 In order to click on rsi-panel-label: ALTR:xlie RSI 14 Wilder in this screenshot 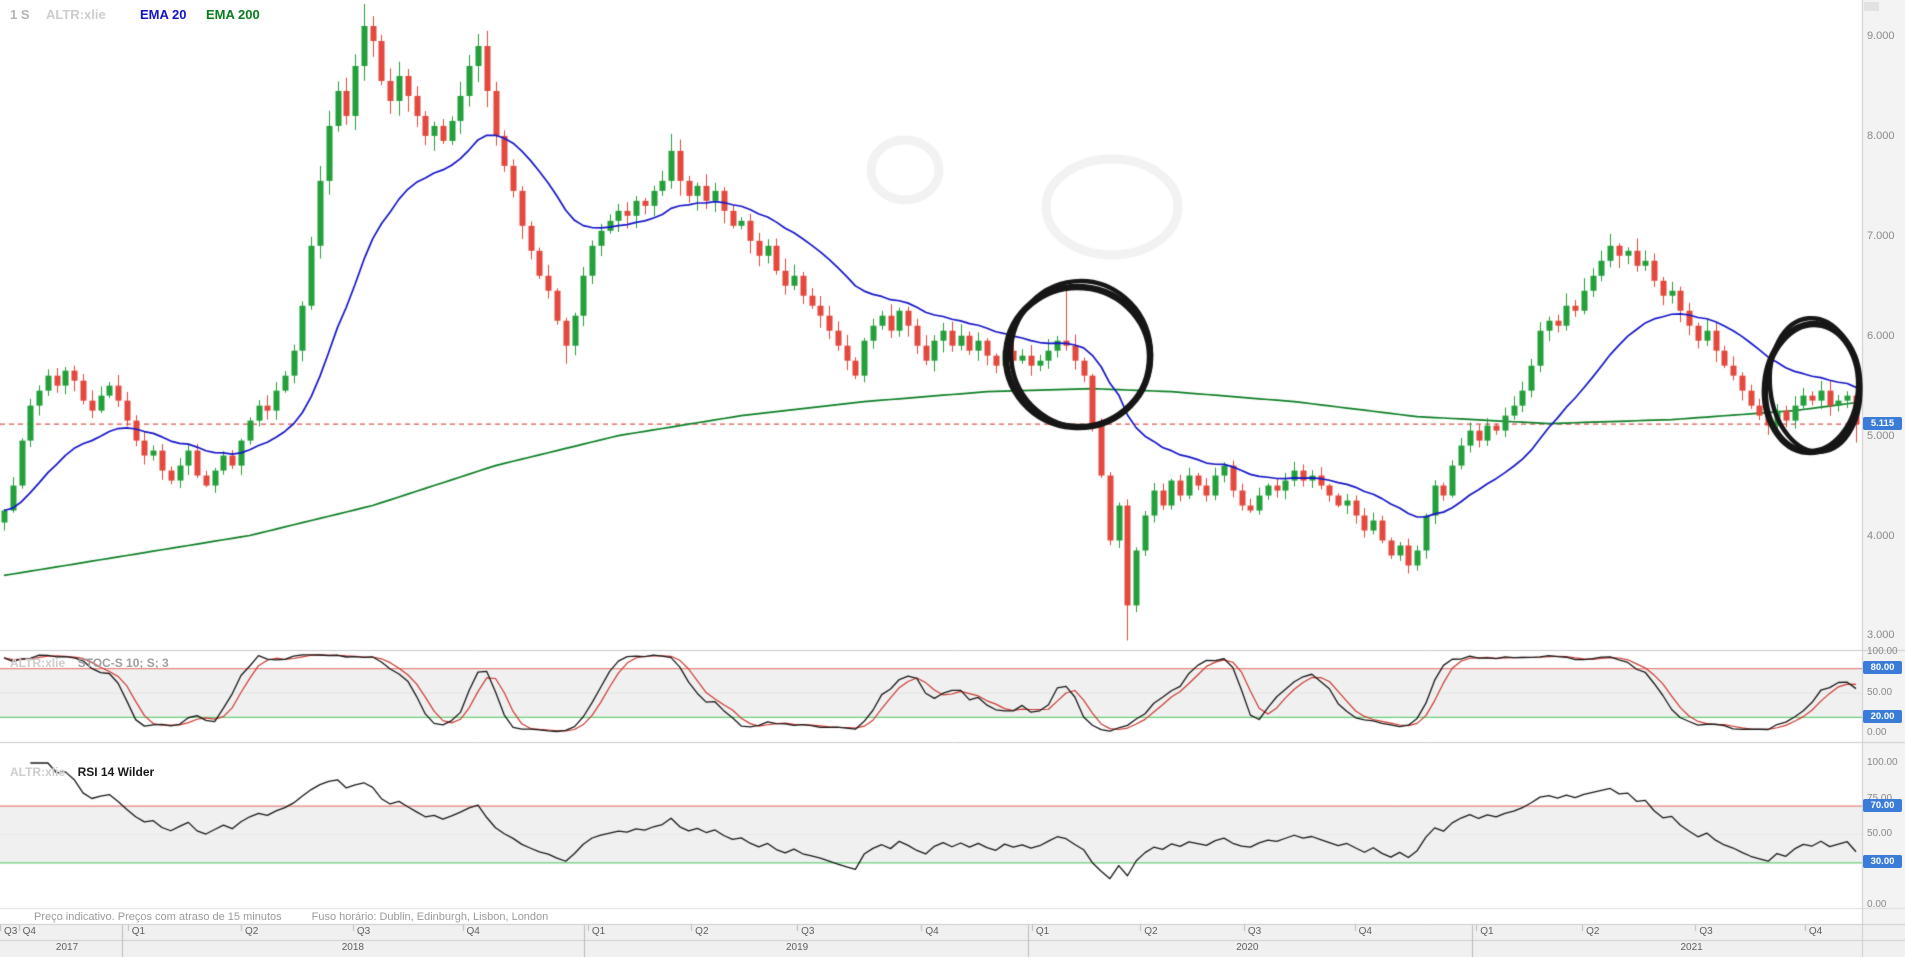, I will do `click(82, 771)`.